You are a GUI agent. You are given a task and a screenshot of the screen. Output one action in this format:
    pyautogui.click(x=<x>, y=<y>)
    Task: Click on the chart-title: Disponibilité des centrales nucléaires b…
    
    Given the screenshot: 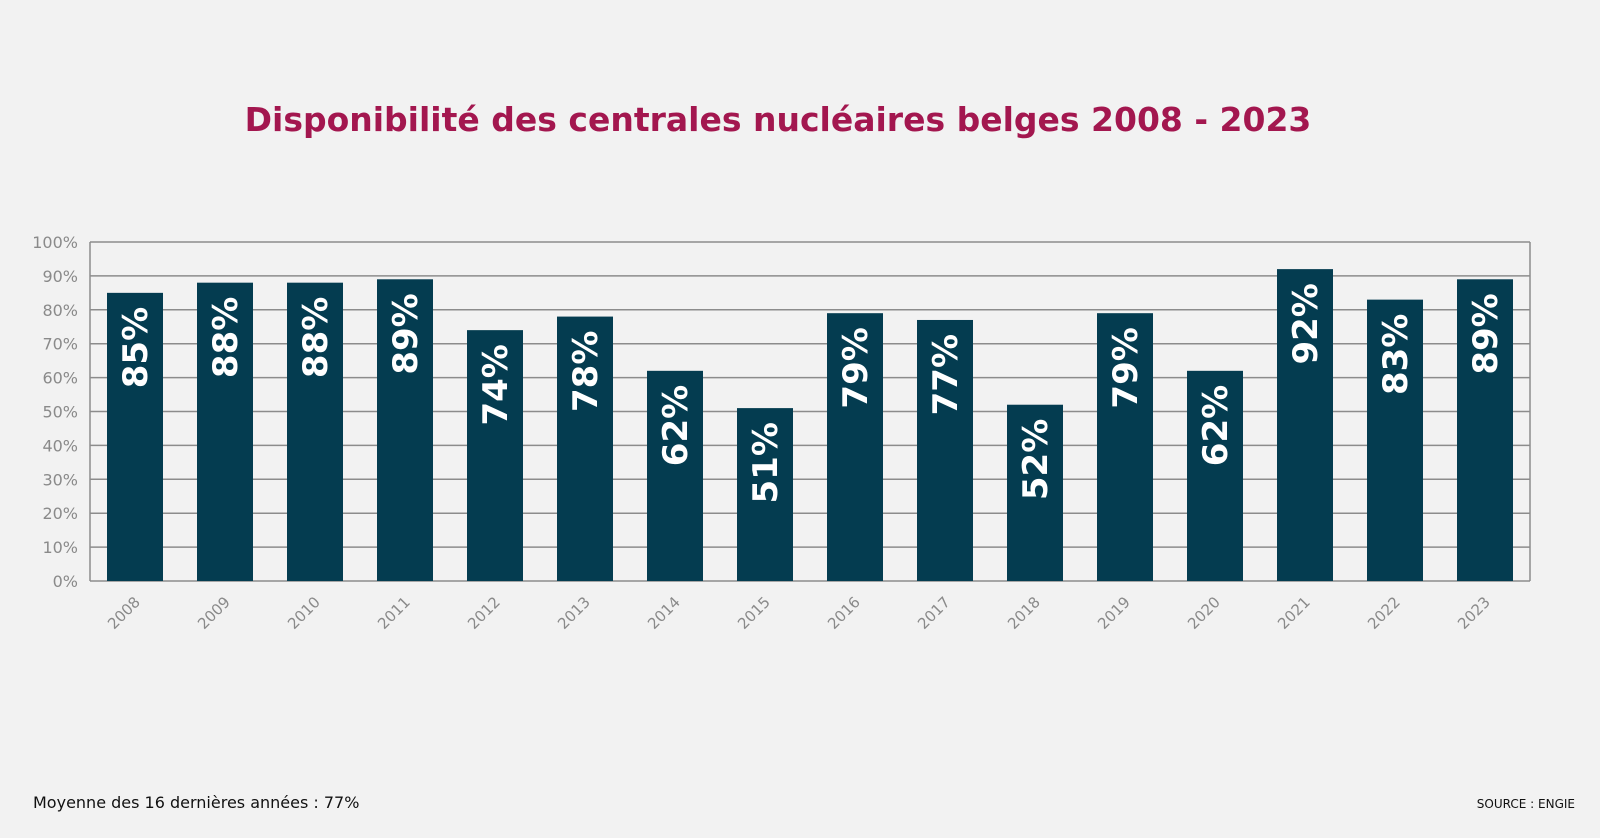 What is the action you would take?
    pyautogui.click(x=778, y=119)
    